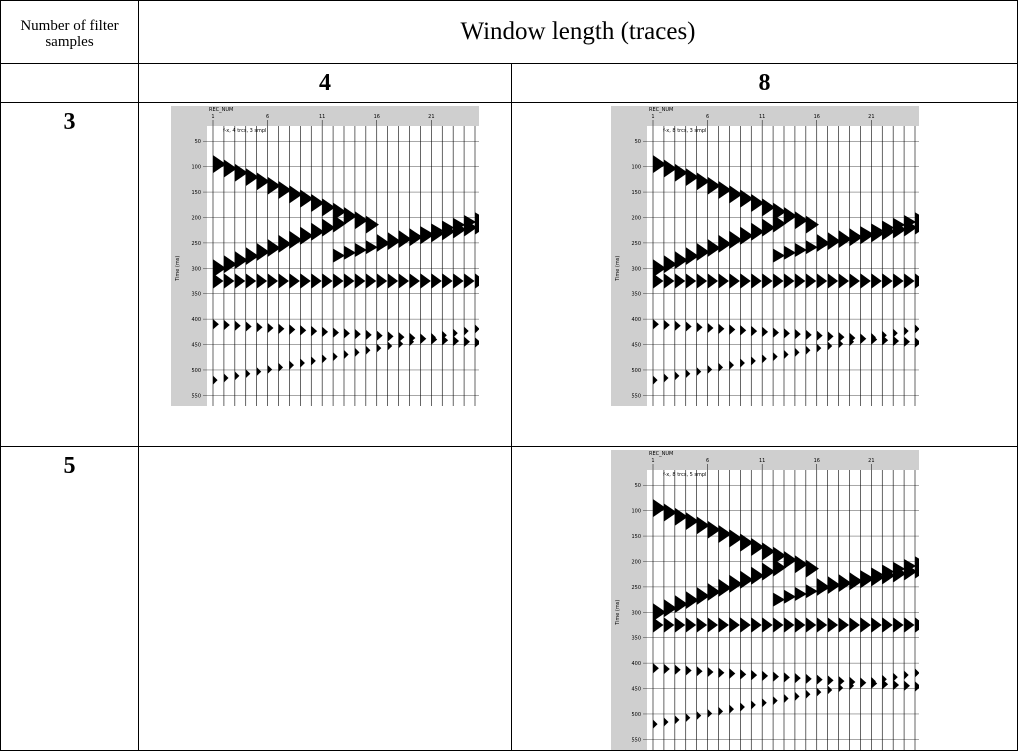 The width and height of the screenshot is (1021, 753). I want to click on panel-subtitle: f-x, 8 trcs, 5 smpl, so click(684, 475).